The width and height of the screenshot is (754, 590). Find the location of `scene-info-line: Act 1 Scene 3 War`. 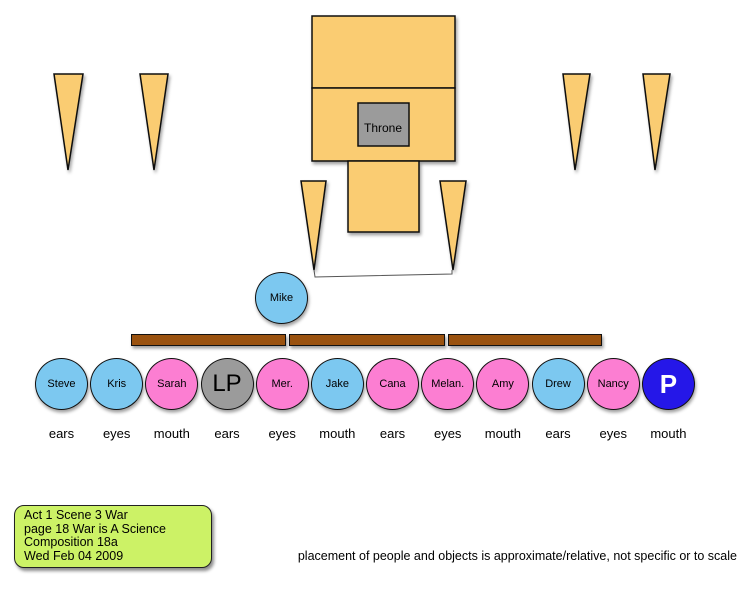

scene-info-line: Act 1 Scene 3 War is located at coordinates (76, 515).